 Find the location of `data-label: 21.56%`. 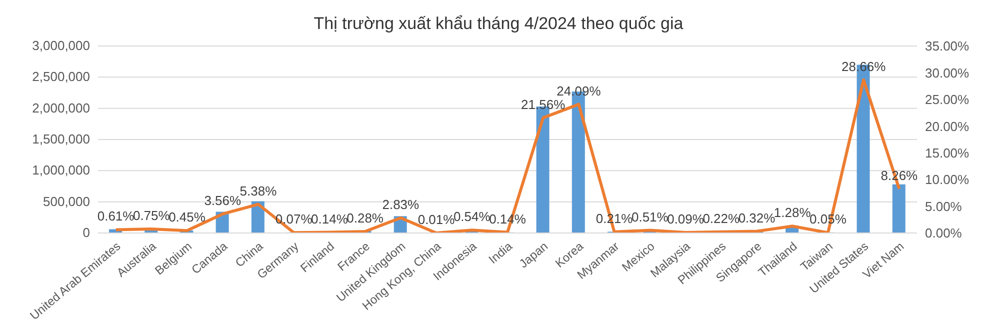

data-label: 21.56% is located at coordinates (543, 104).